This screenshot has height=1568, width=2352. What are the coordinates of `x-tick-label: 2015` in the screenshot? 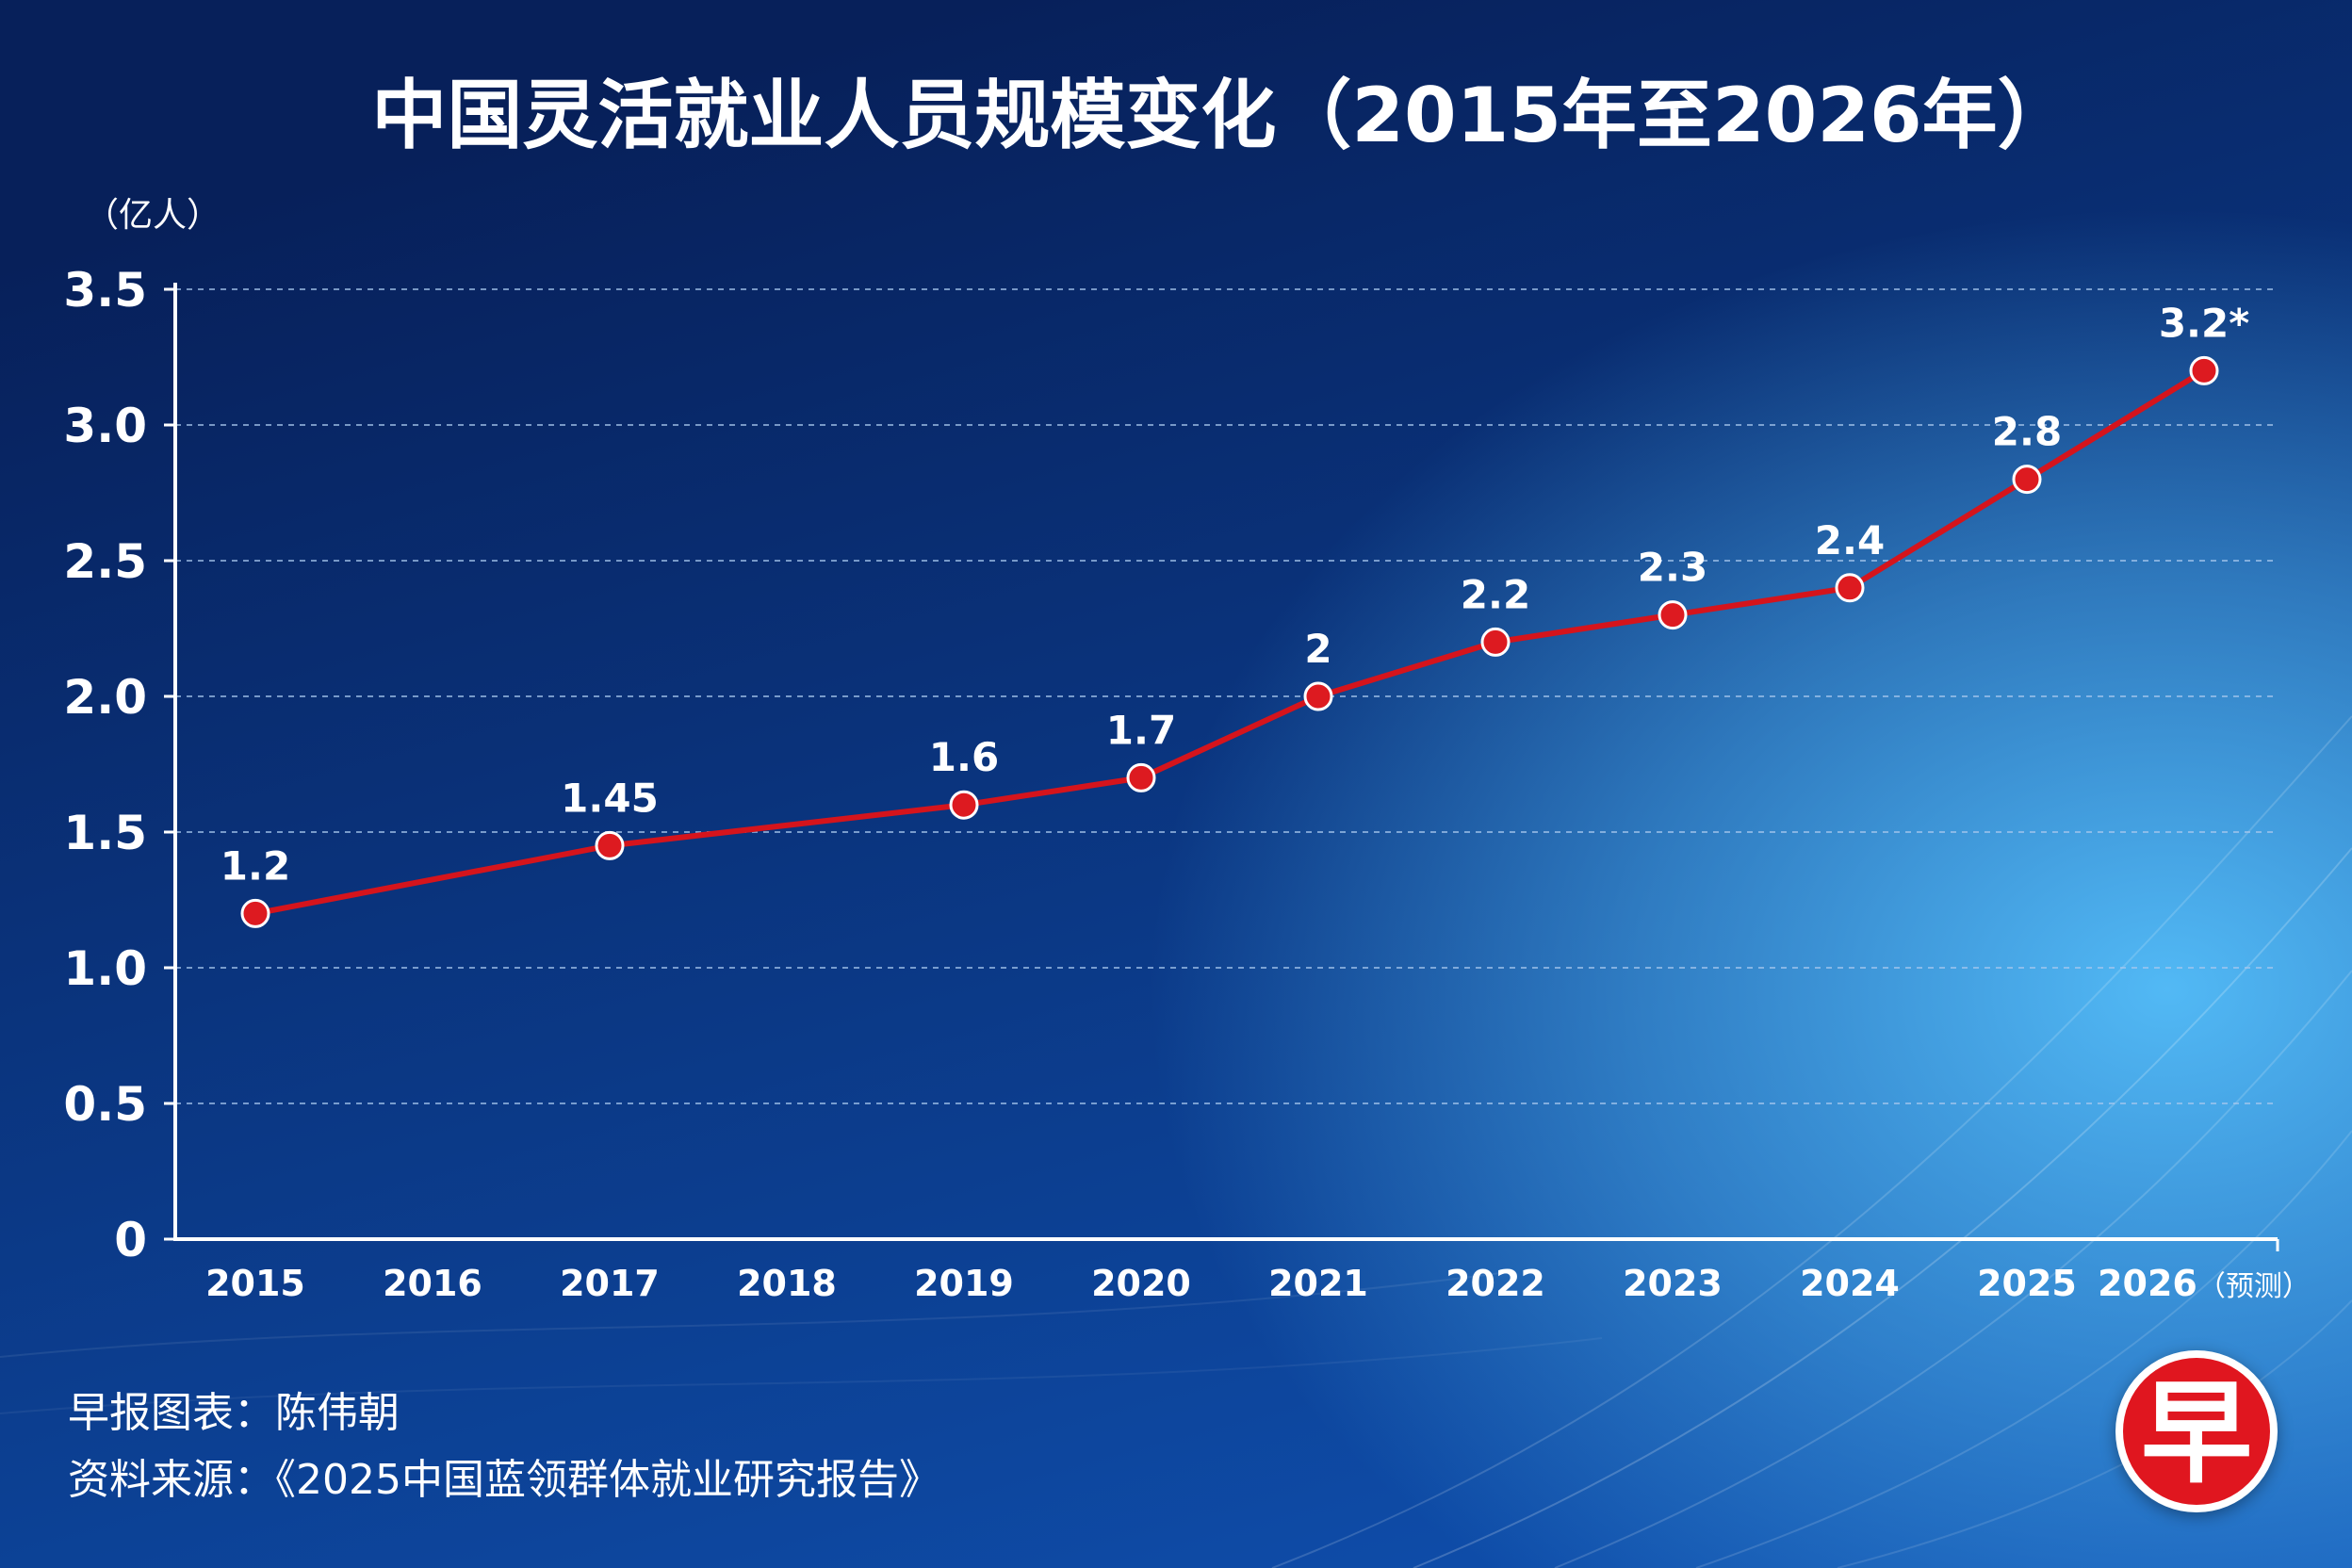 It's located at (255, 1283).